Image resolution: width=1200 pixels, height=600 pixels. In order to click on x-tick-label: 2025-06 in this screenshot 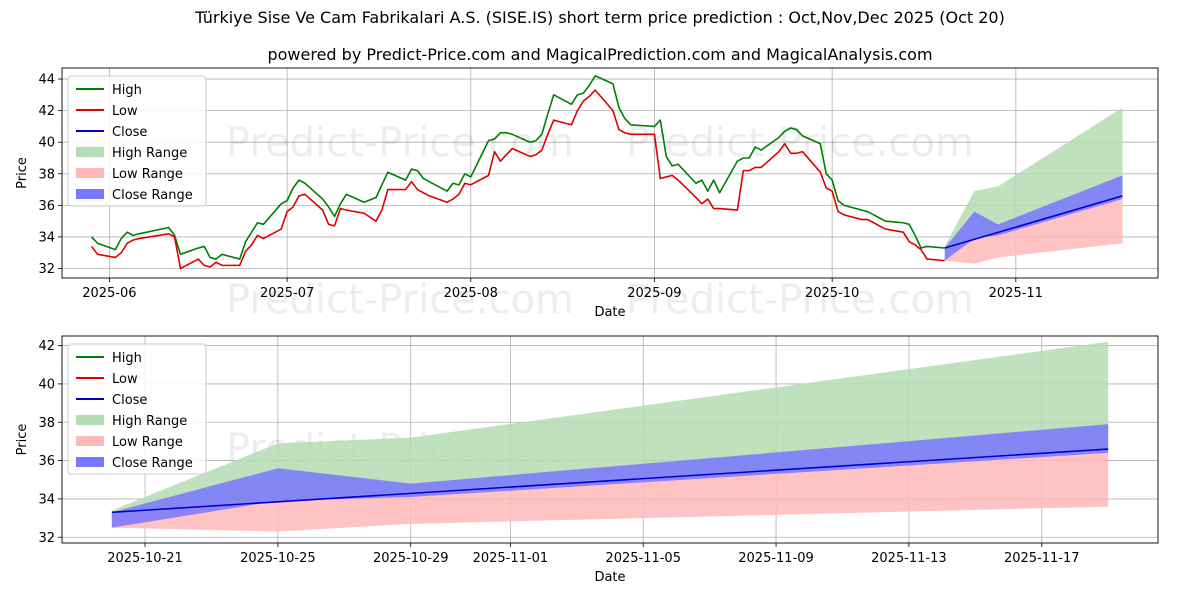, I will do `click(109, 293)`.